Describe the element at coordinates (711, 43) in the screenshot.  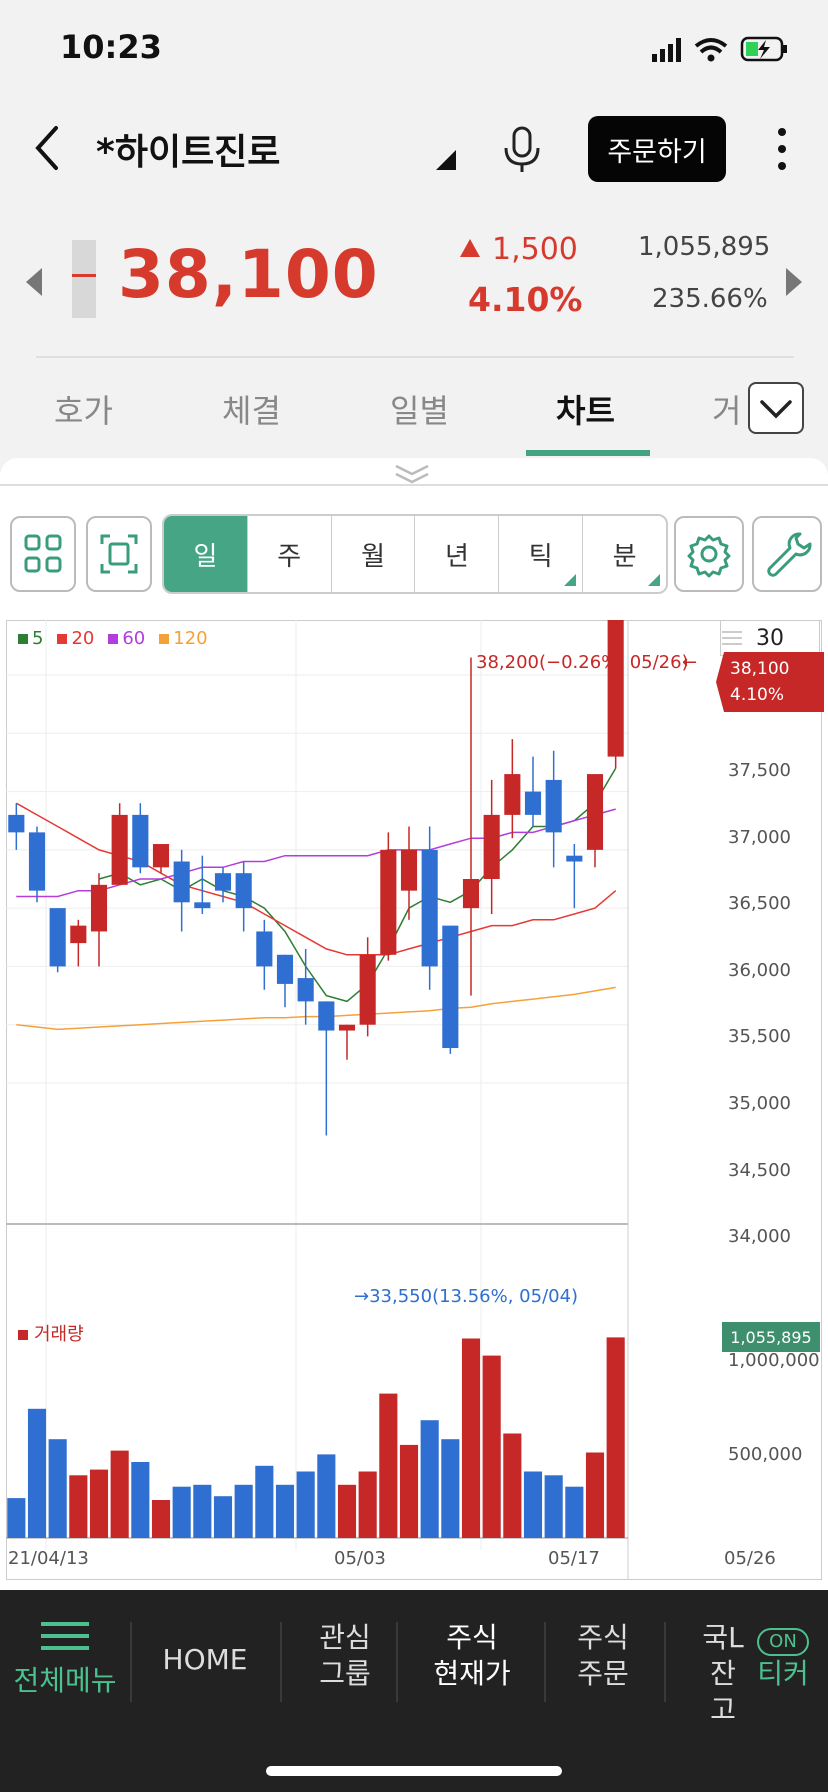
I see `wifi-icon` at that location.